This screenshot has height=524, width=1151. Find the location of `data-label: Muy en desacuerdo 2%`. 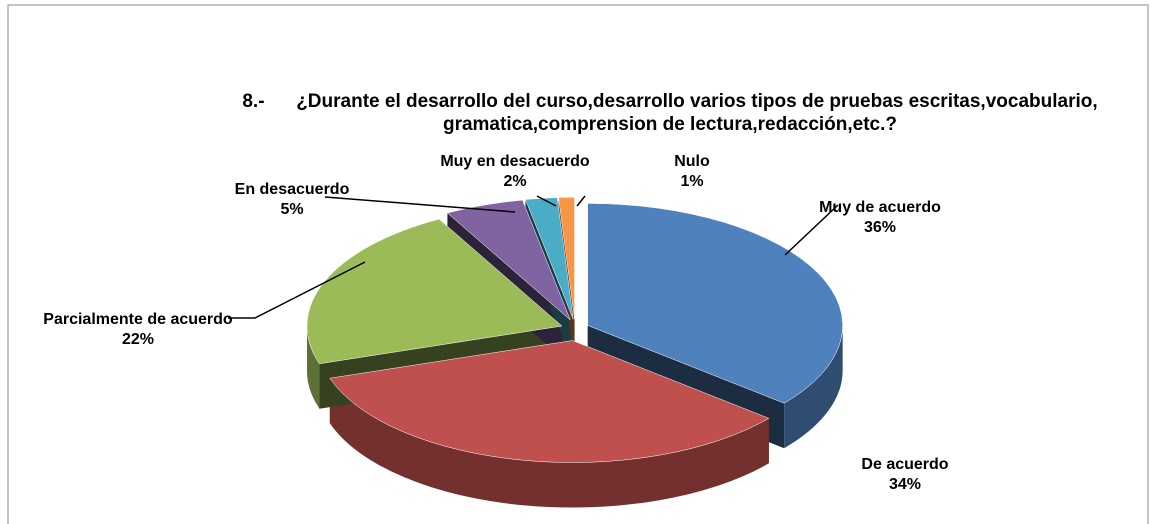

data-label: Muy en desacuerdo 2% is located at coordinates (515, 172).